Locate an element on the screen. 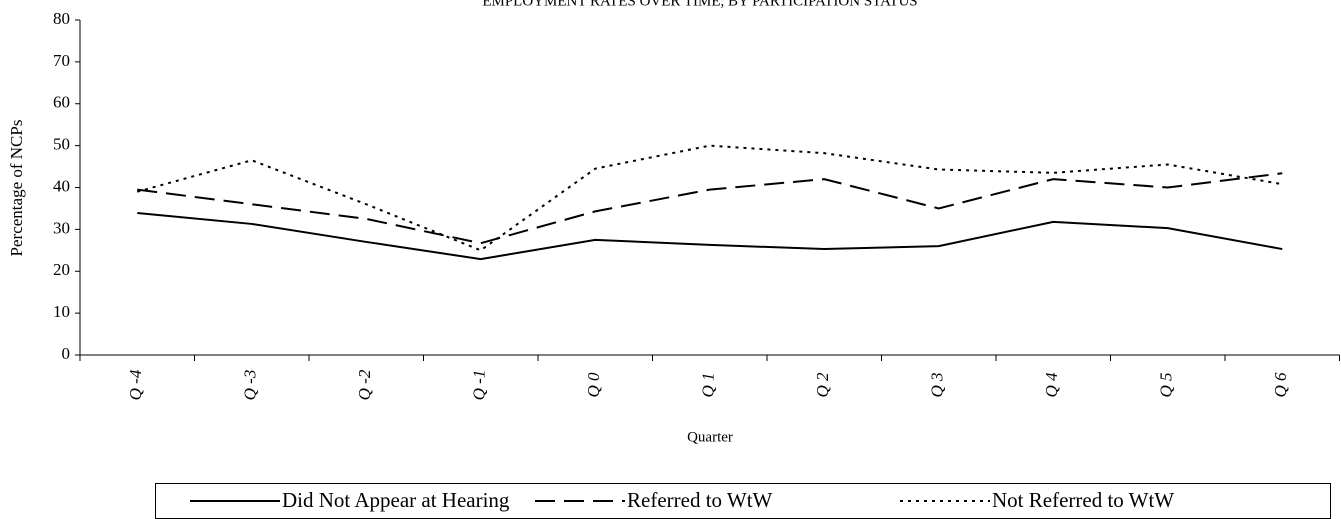 The width and height of the screenshot is (1341, 519). x-axis-label: Quarter is located at coordinates (710, 437).